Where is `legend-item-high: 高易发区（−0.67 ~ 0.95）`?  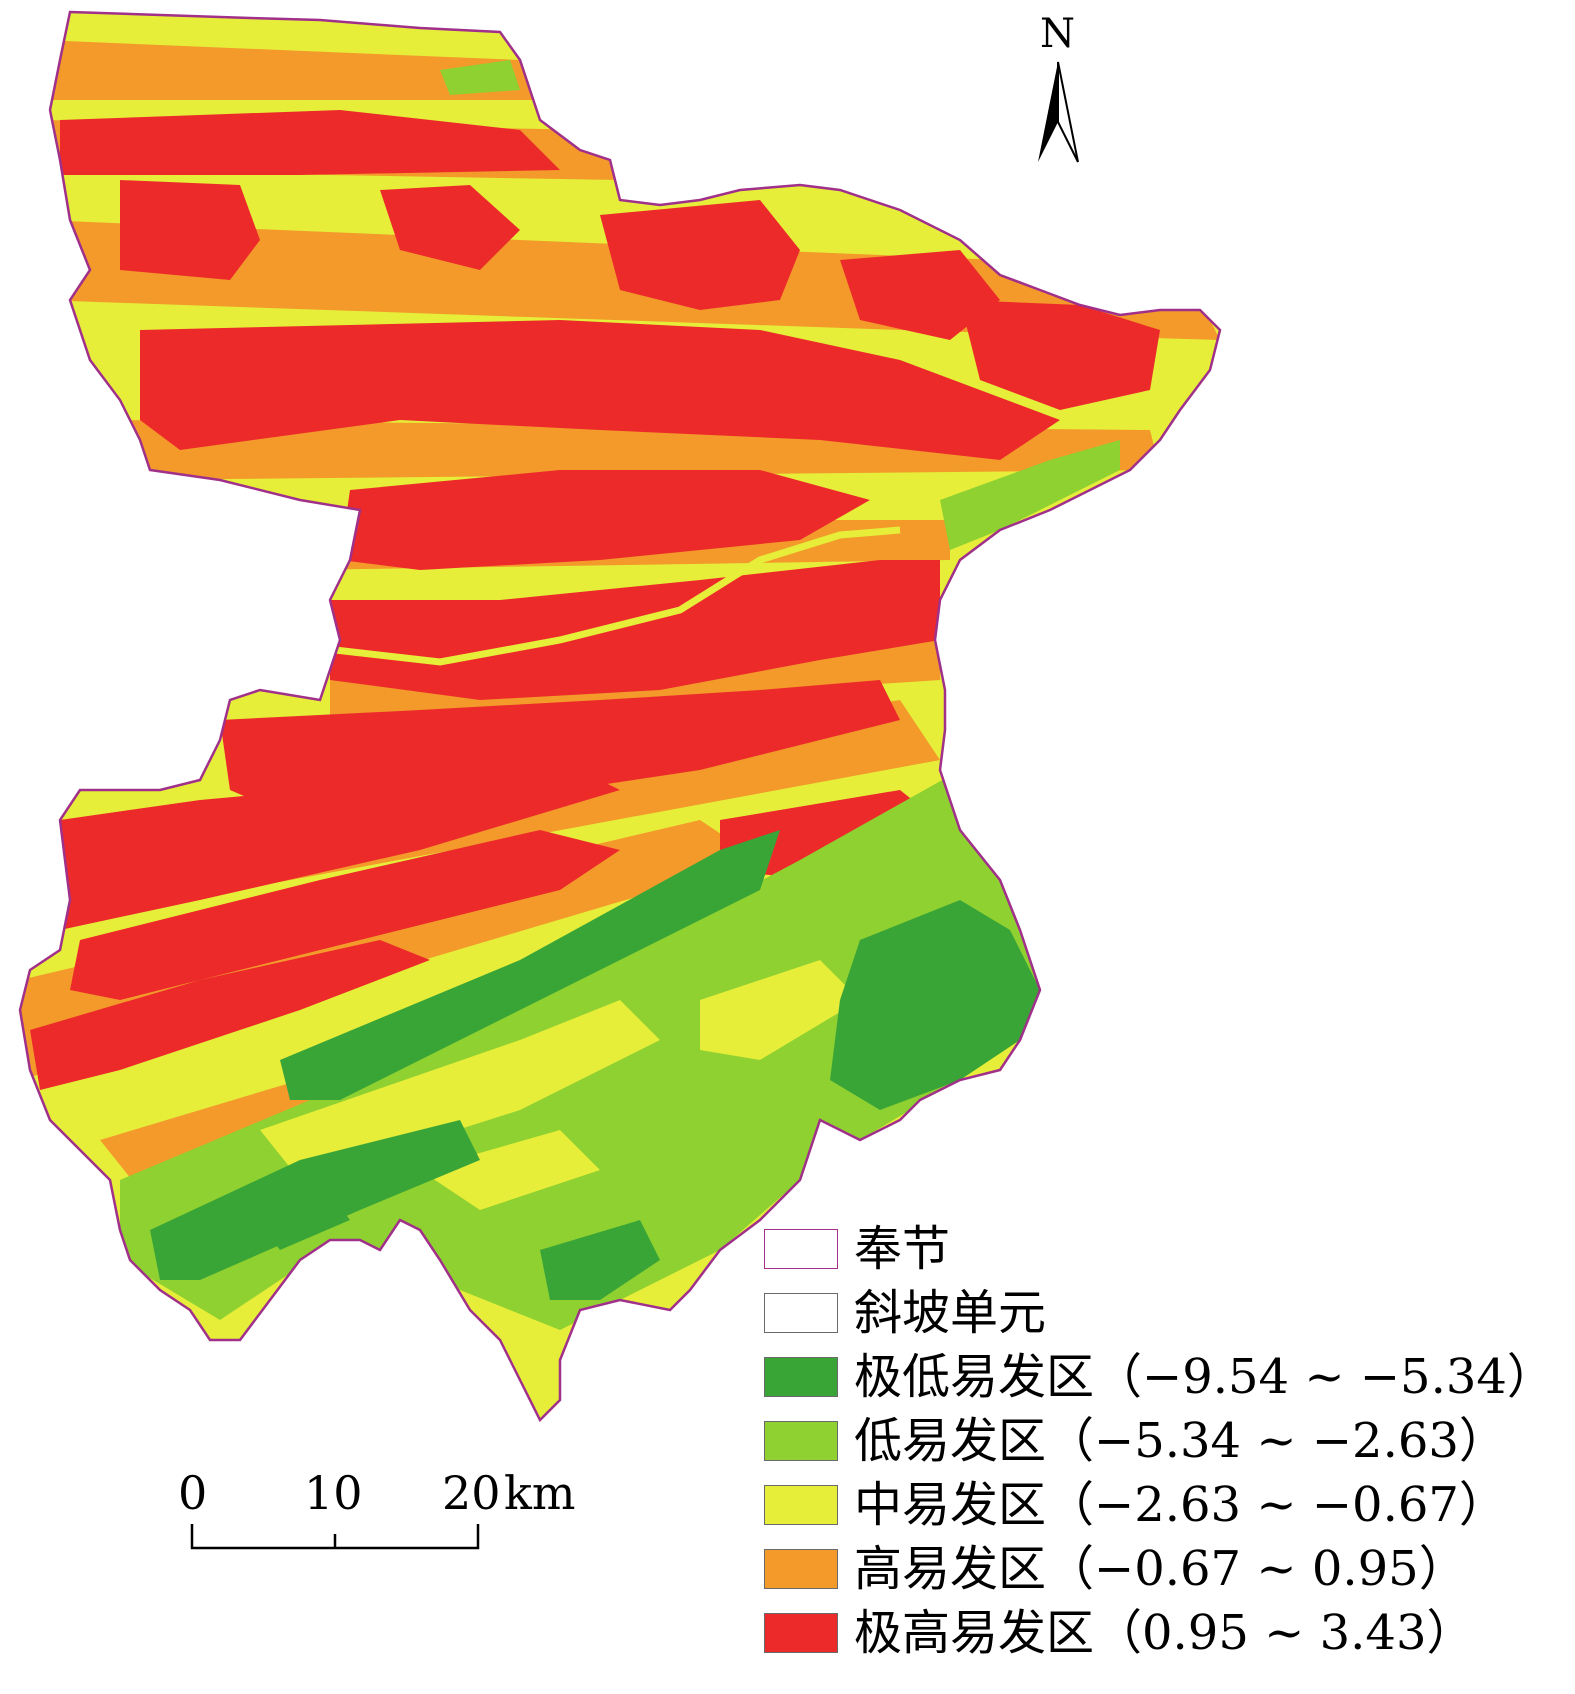
legend-item-high: 高易发区（−0.67 ~ 0.95） is located at coordinates (1115, 1569).